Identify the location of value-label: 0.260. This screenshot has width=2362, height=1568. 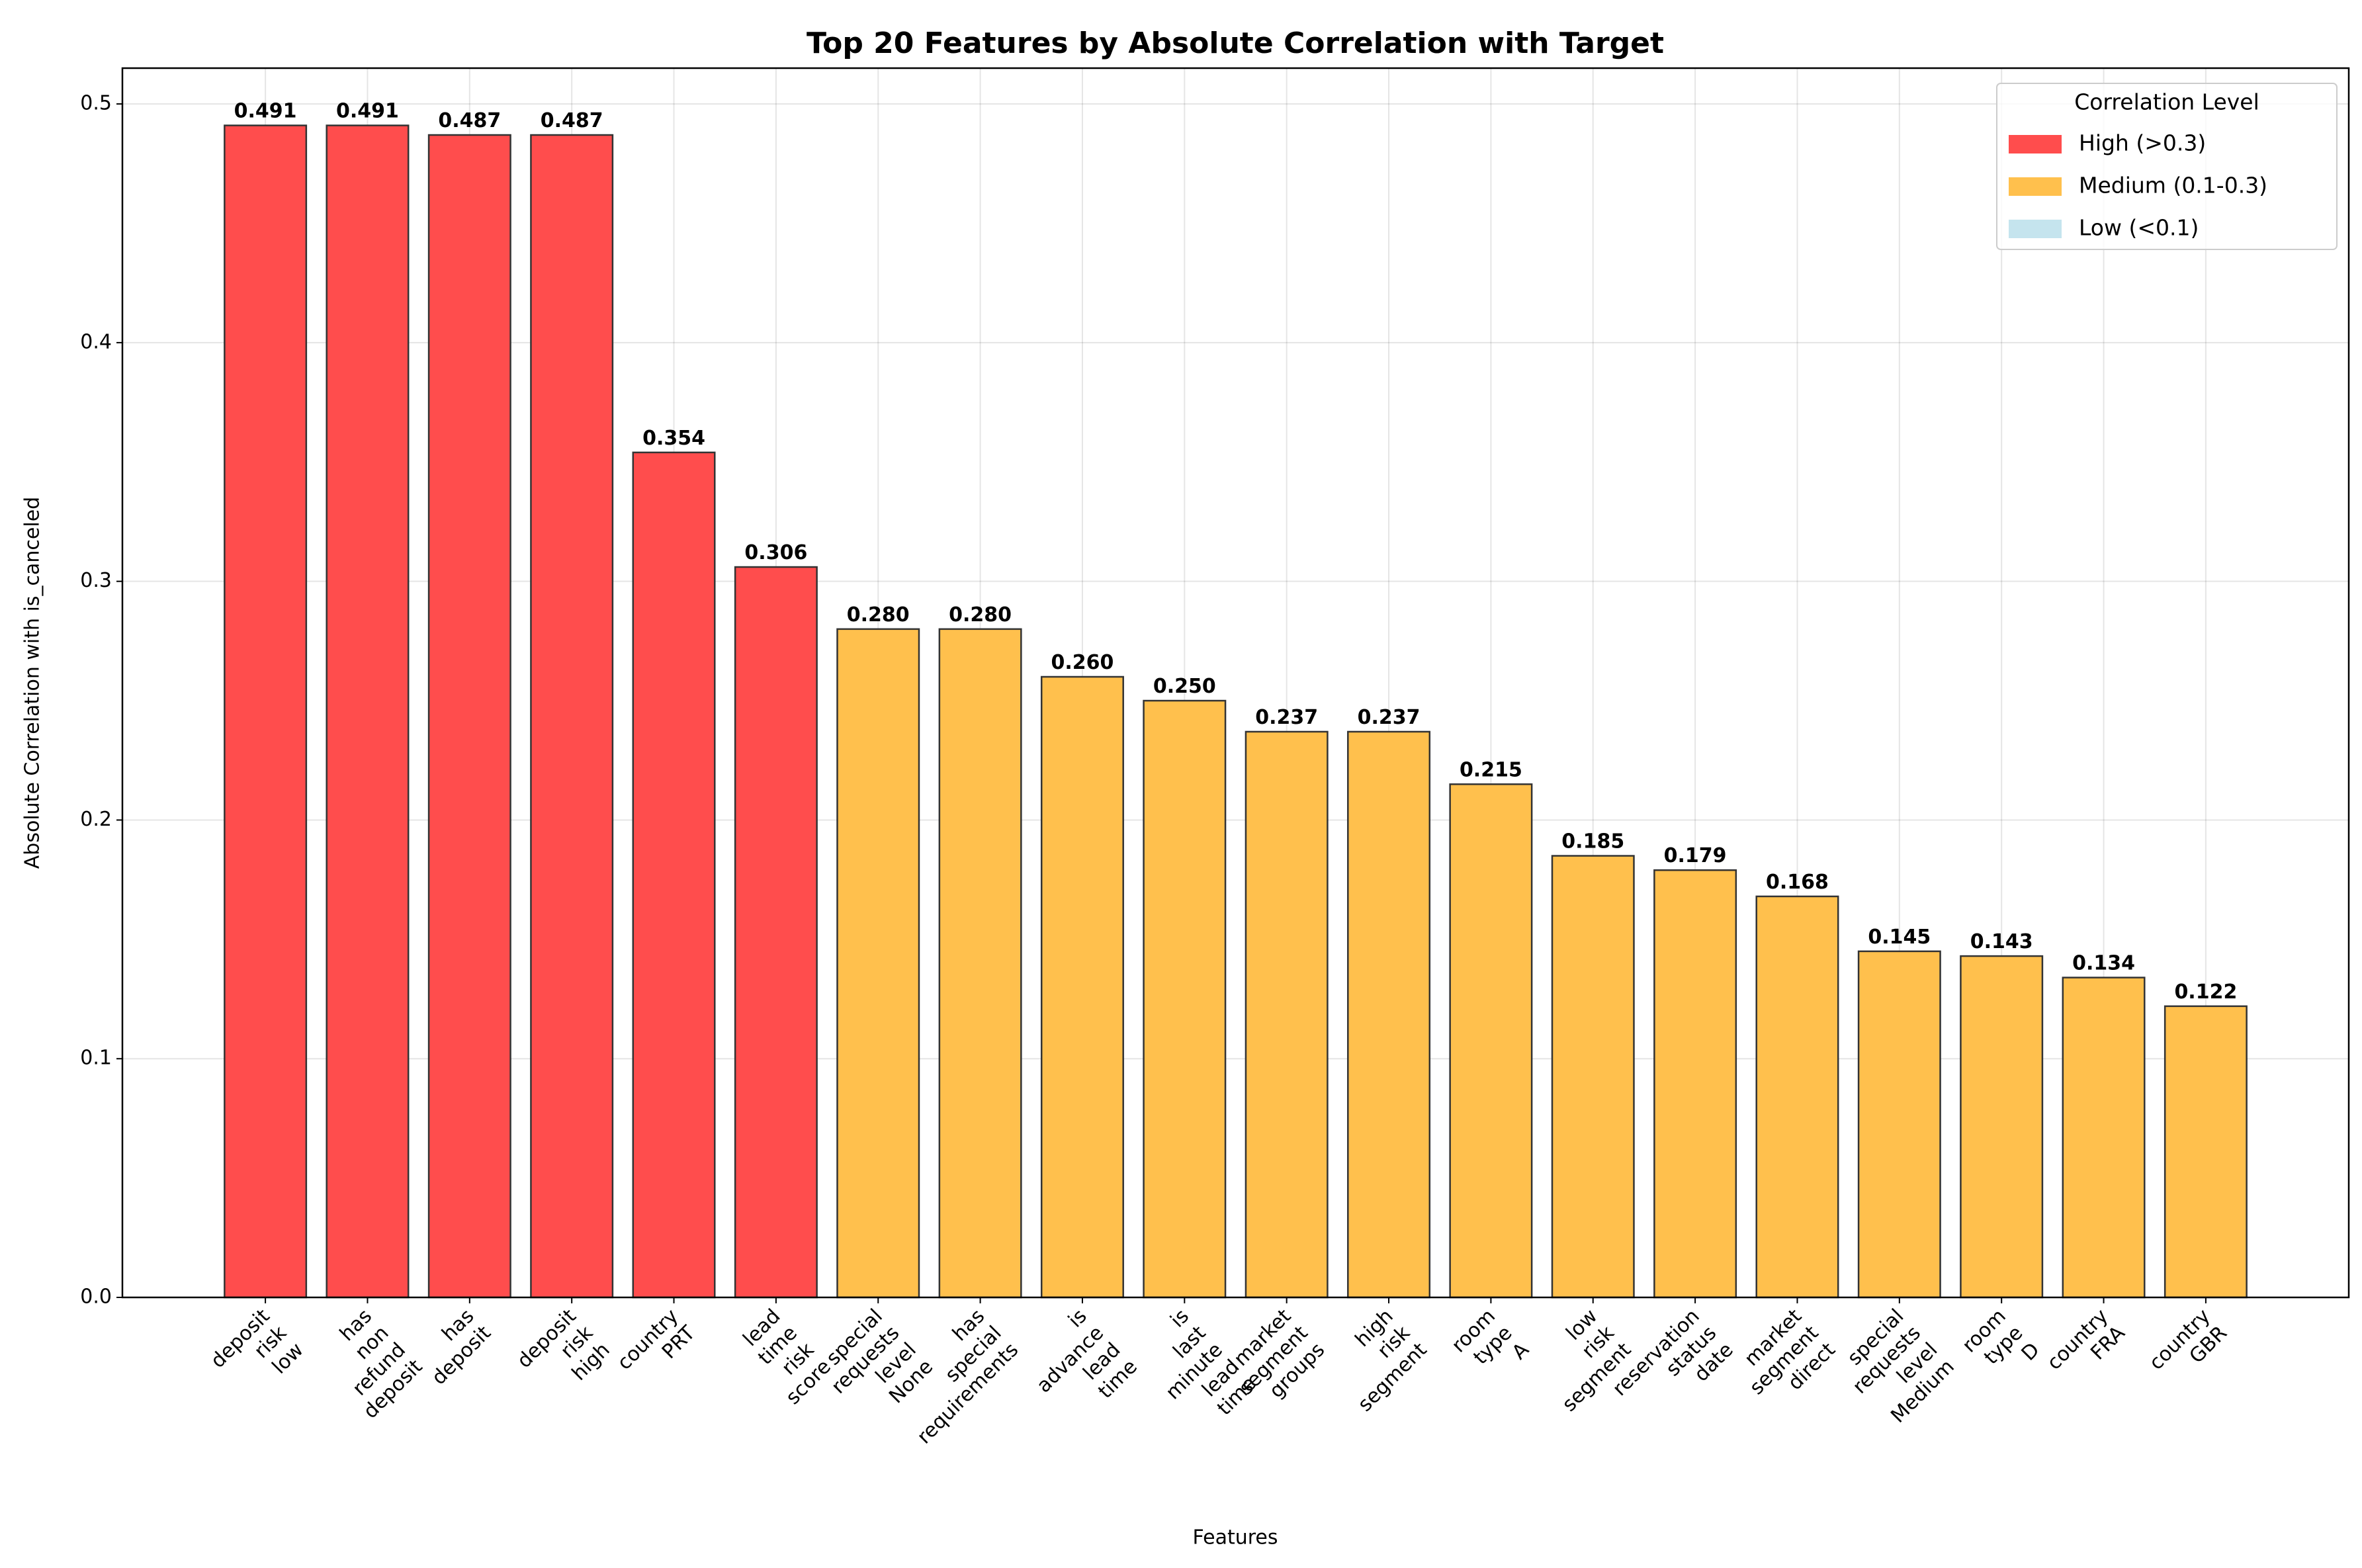
(1082, 662).